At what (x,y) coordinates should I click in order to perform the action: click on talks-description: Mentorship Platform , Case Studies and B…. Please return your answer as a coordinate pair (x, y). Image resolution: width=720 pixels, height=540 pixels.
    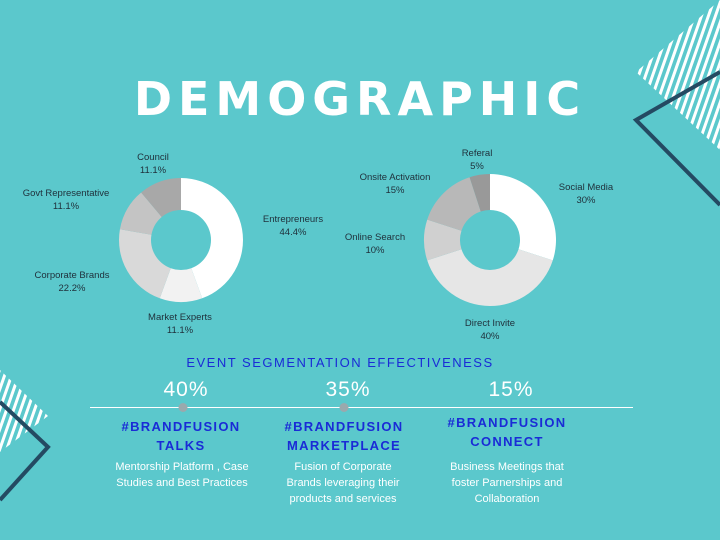
    Looking at the image, I should click on (182, 475).